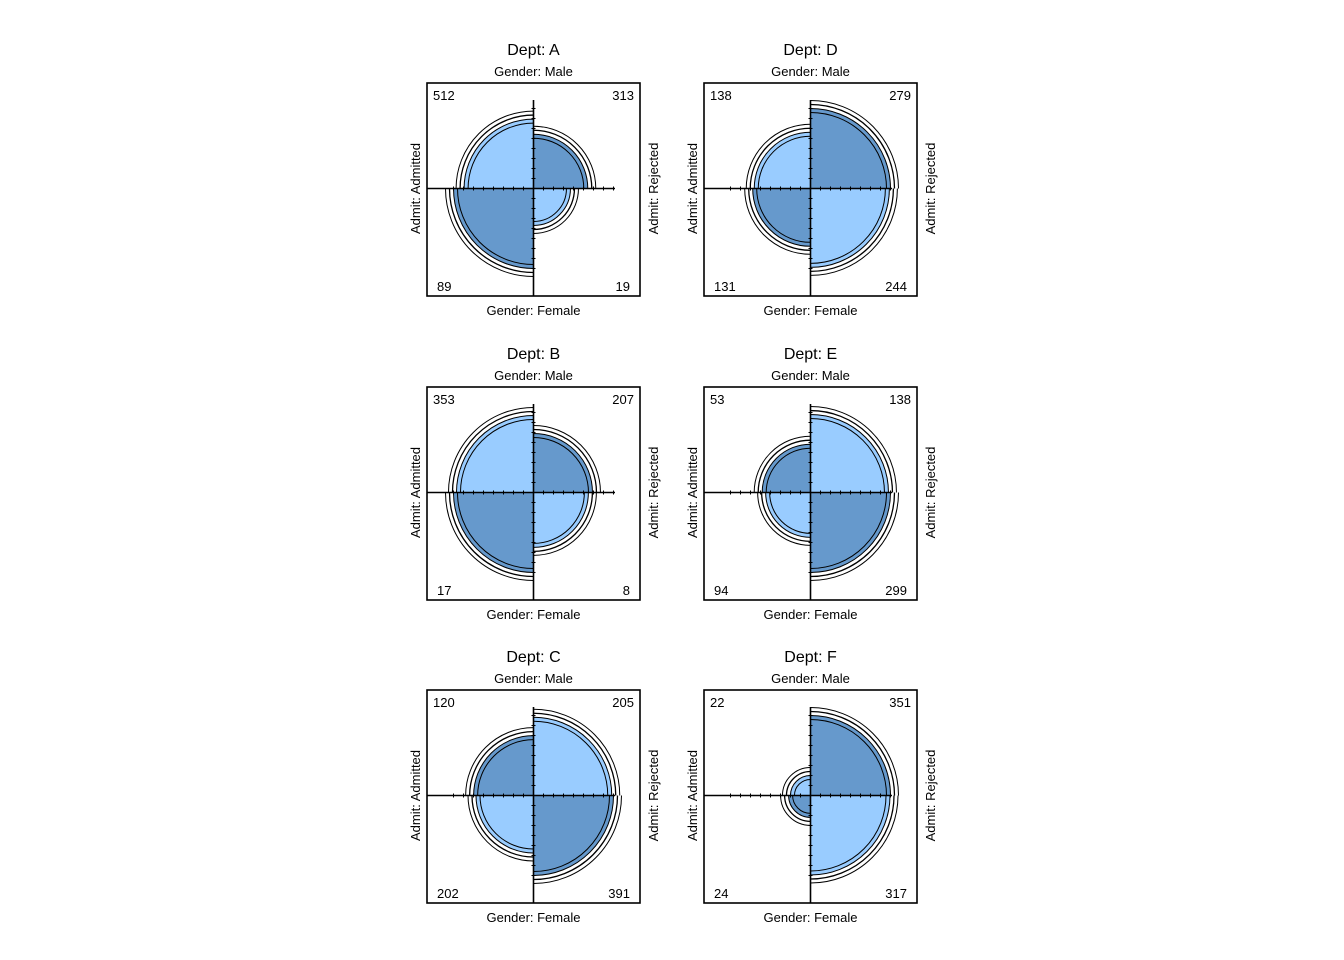 The image size is (1344, 960). Describe the element at coordinates (896, 590) in the screenshot. I see `cell-count-bottom-right: 299` at that location.